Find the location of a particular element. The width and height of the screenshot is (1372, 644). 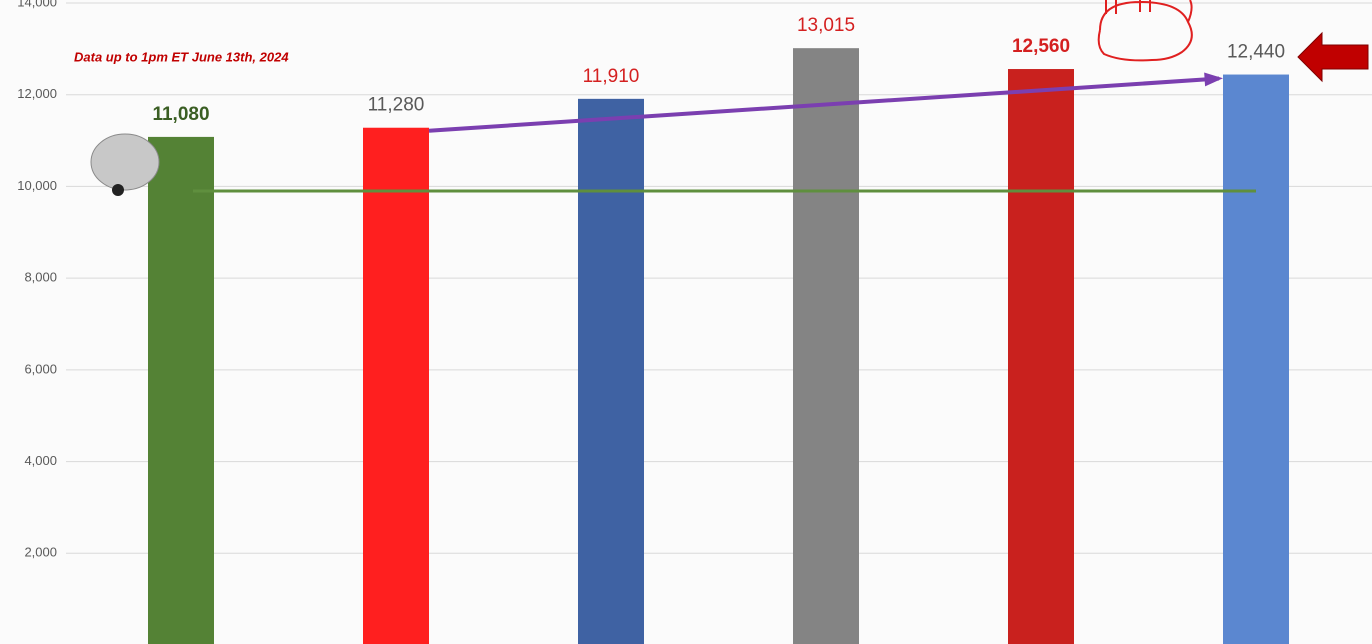

paw-icon is located at coordinates (118, 190).